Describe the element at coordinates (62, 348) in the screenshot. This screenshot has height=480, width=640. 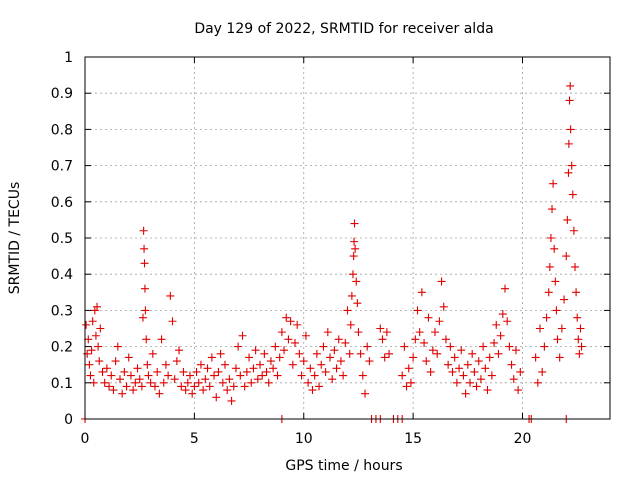
I see `y-tick-label: 0.2` at that location.